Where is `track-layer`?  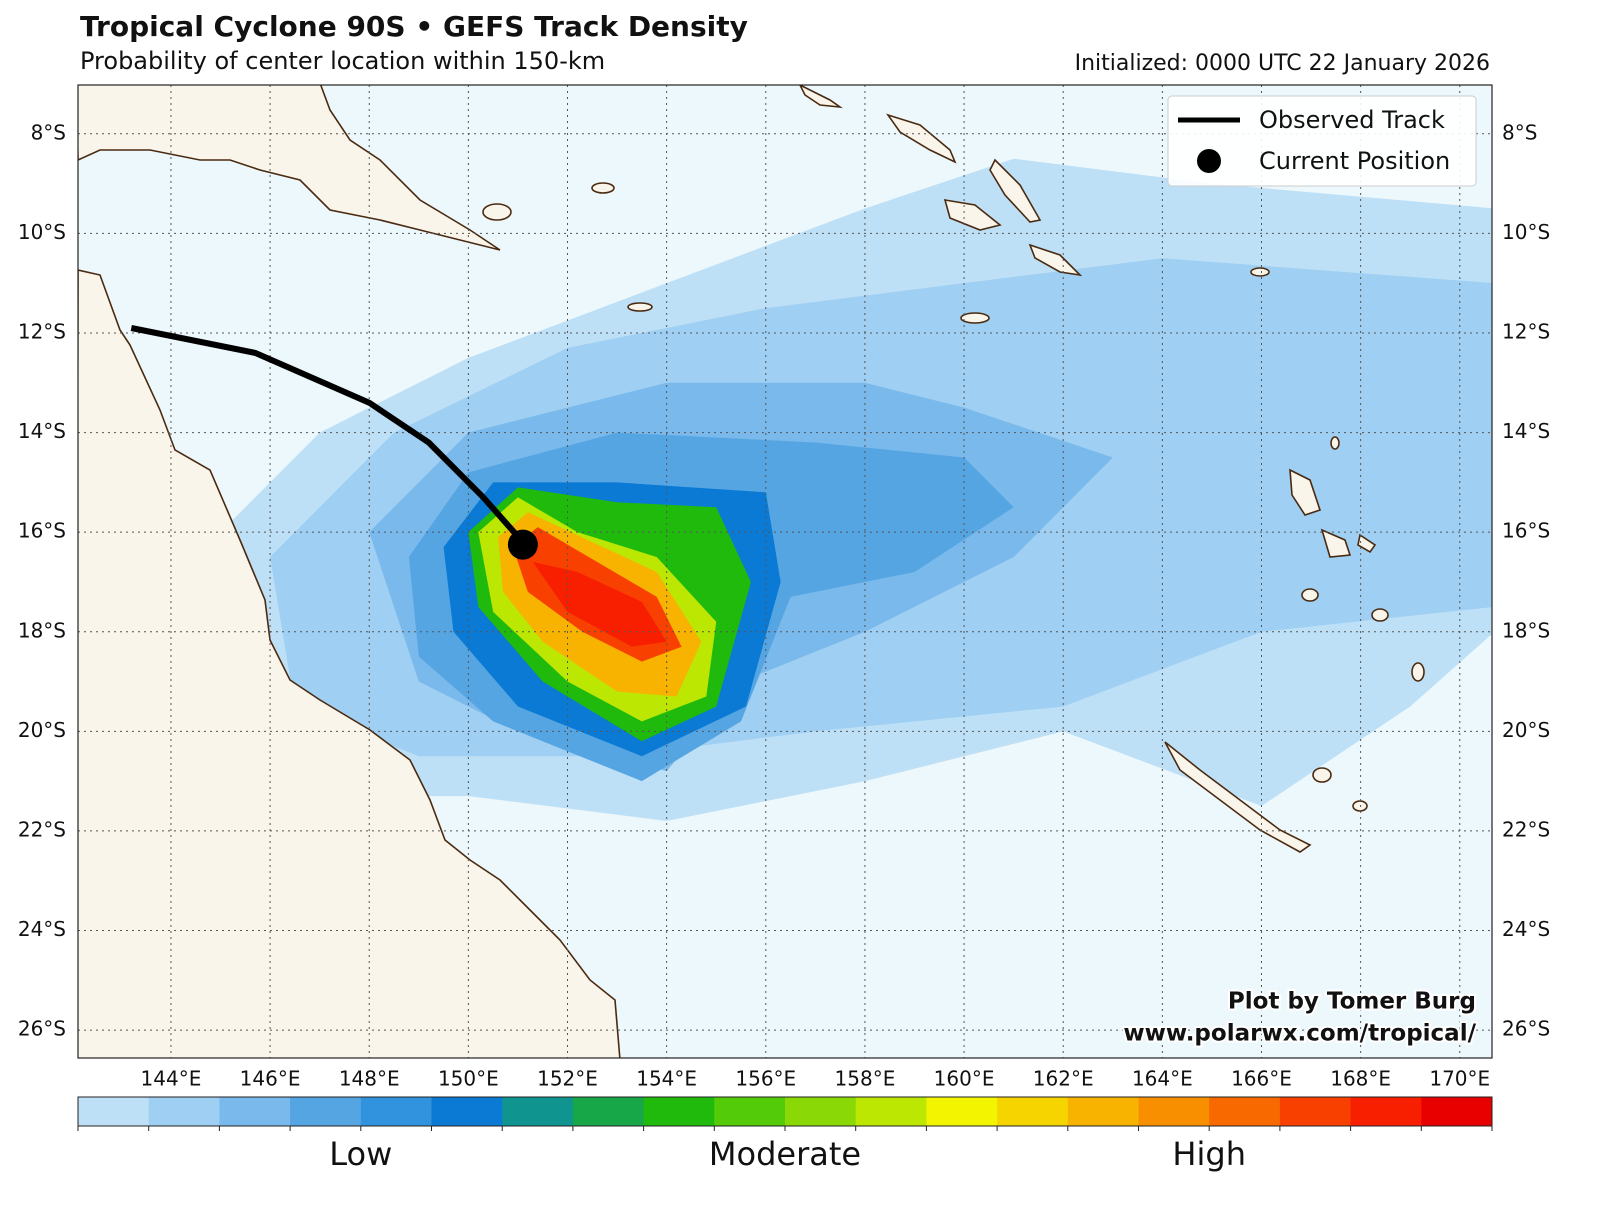 track-layer is located at coordinates (334, 442).